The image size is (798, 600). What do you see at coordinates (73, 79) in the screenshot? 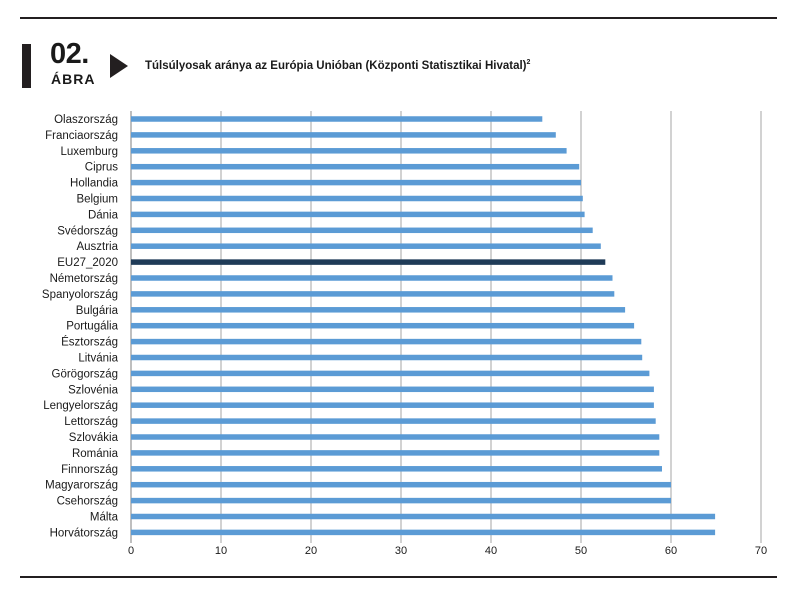
I see `figure-label: ÁBRA` at bounding box center [73, 79].